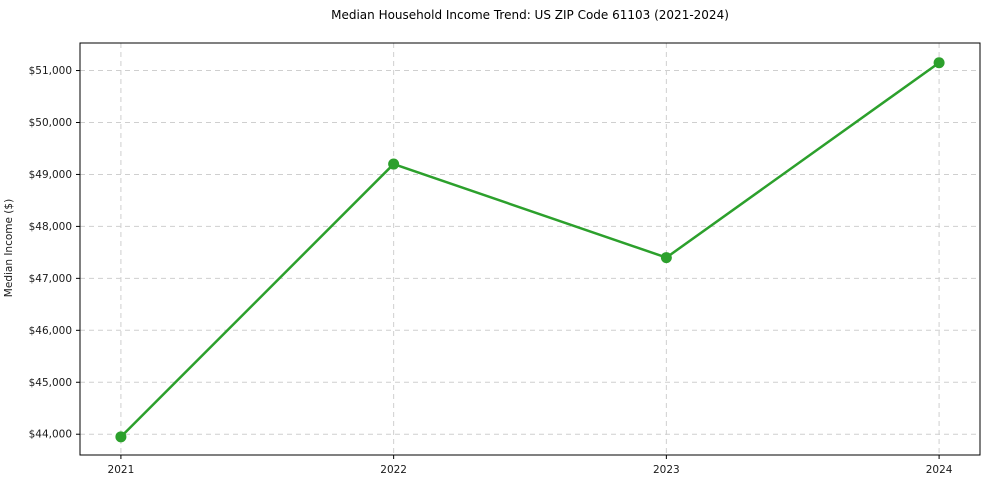 Image resolution: width=989 pixels, height=490 pixels. Describe the element at coordinates (50, 331) in the screenshot. I see `y-tick-label: $46,000` at that location.